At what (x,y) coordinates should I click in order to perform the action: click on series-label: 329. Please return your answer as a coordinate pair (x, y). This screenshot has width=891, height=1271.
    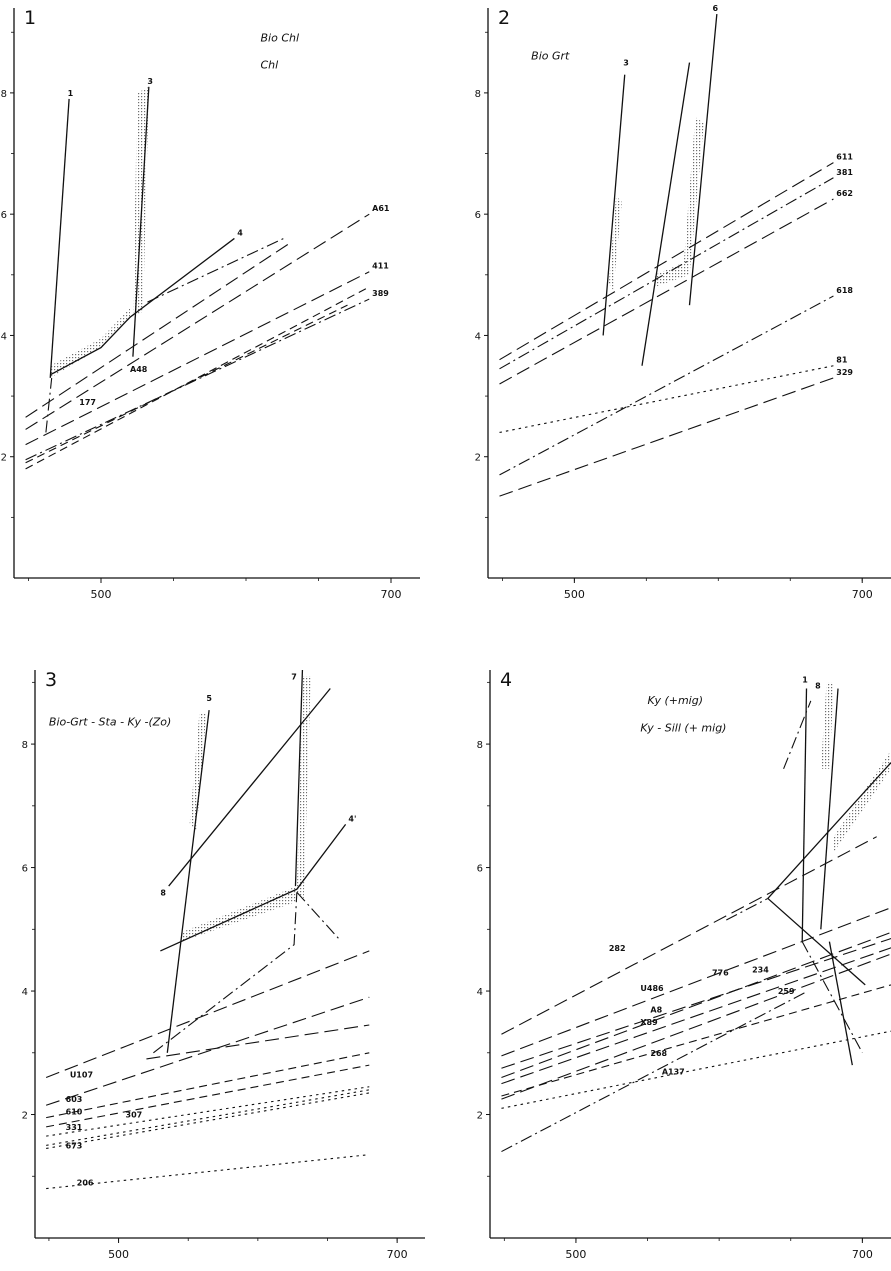
    Looking at the image, I should click on (844, 372).